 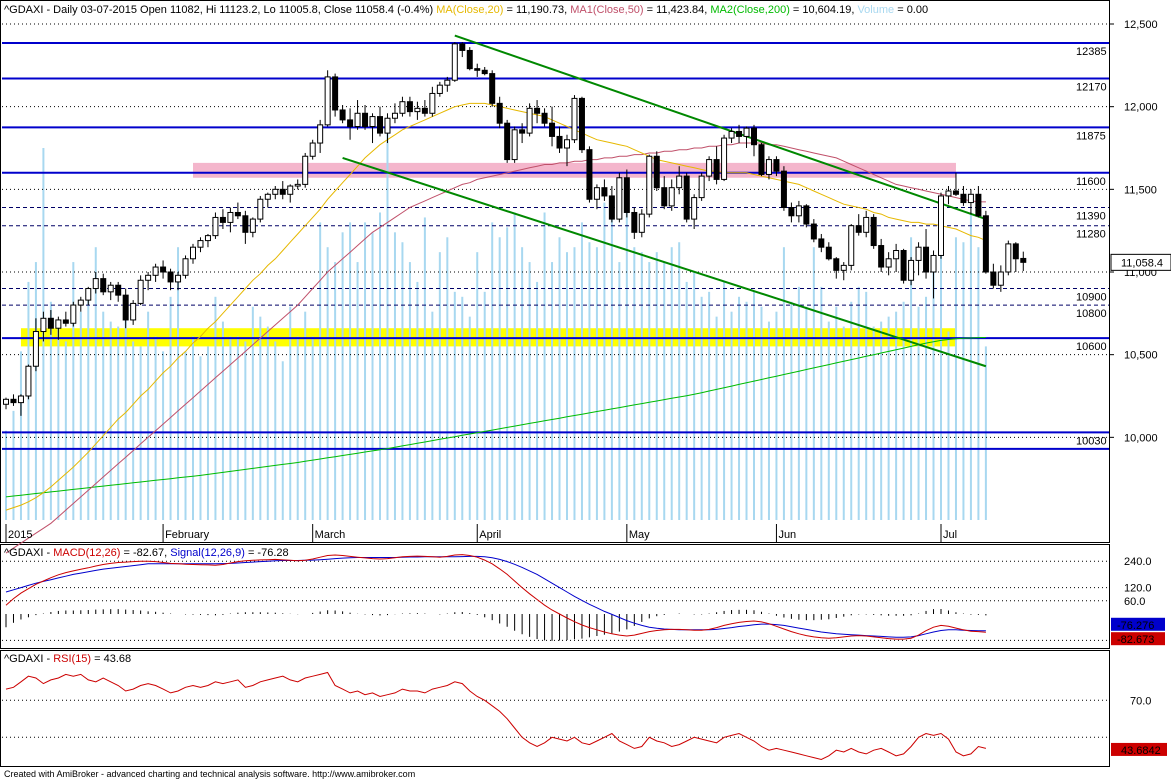 What do you see at coordinates (496, 716) in the screenshot?
I see `rsi-line` at bounding box center [496, 716].